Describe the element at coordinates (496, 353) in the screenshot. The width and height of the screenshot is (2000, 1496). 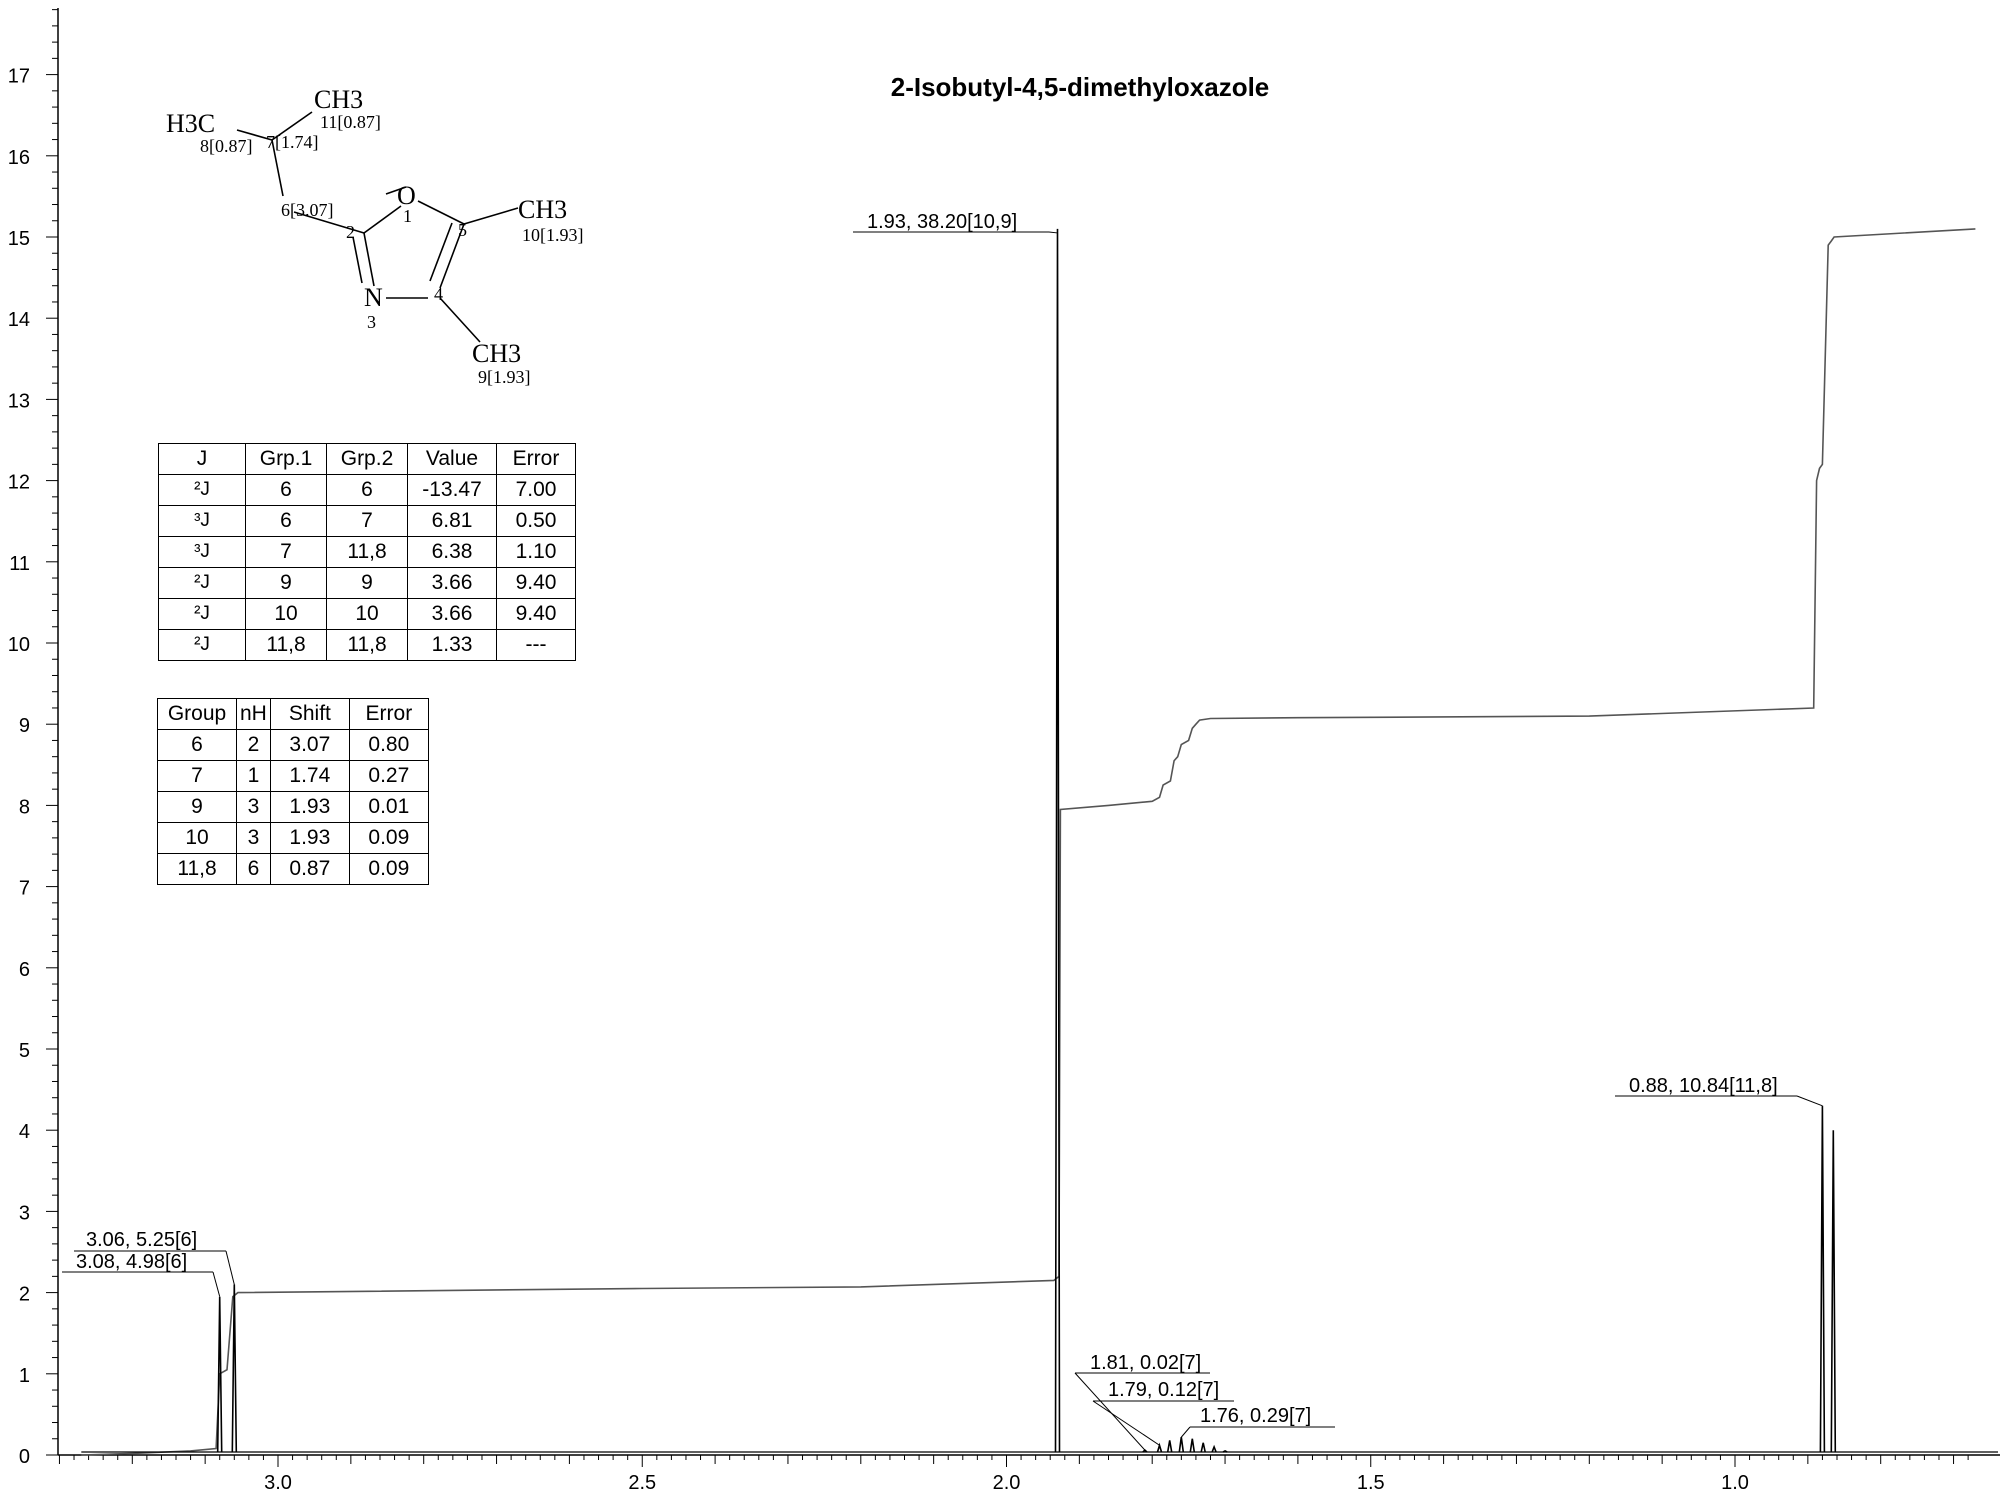
I see `atom-ch3-9: CH3` at that location.